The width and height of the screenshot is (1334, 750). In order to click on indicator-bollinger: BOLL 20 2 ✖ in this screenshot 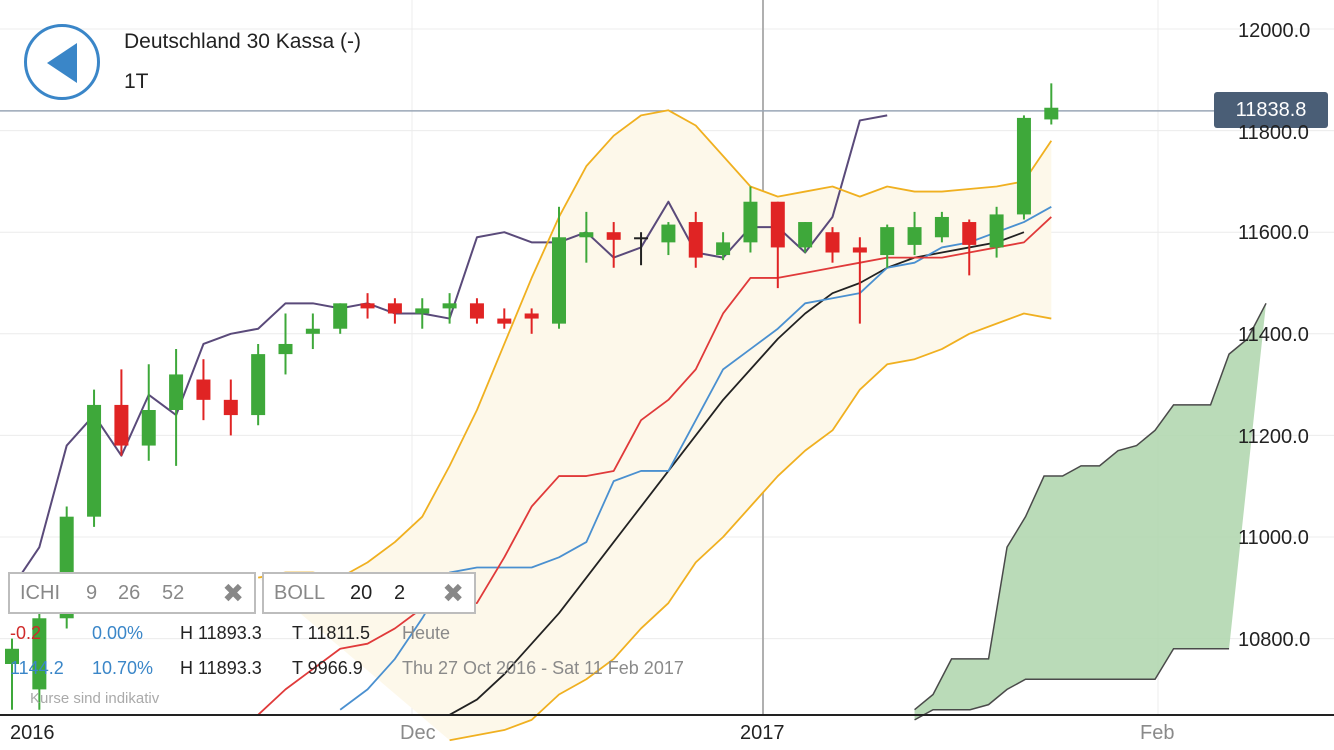, I will do `click(369, 593)`.